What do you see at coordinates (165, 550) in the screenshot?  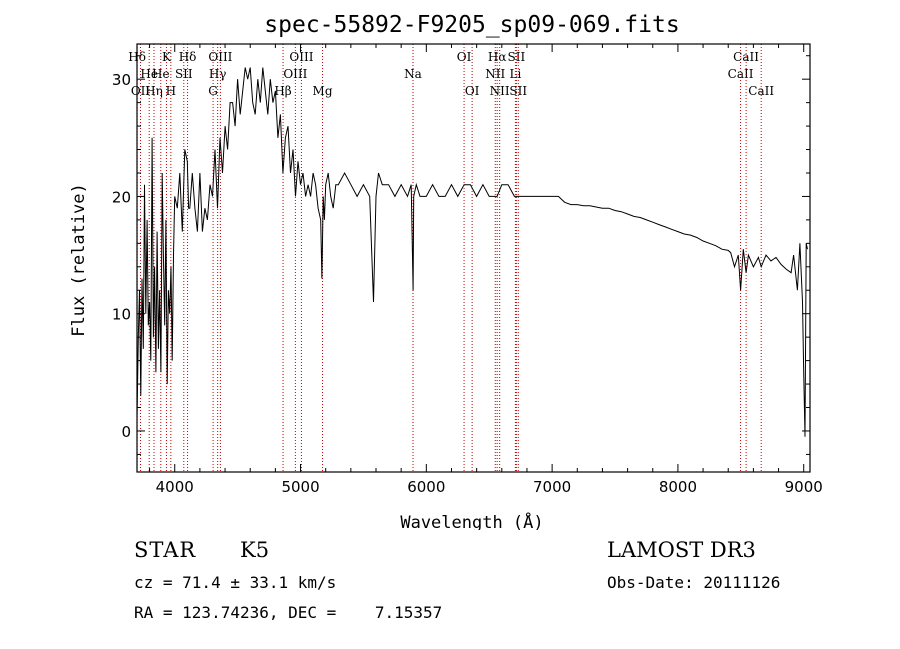 I see `object-class: STAR` at bounding box center [165, 550].